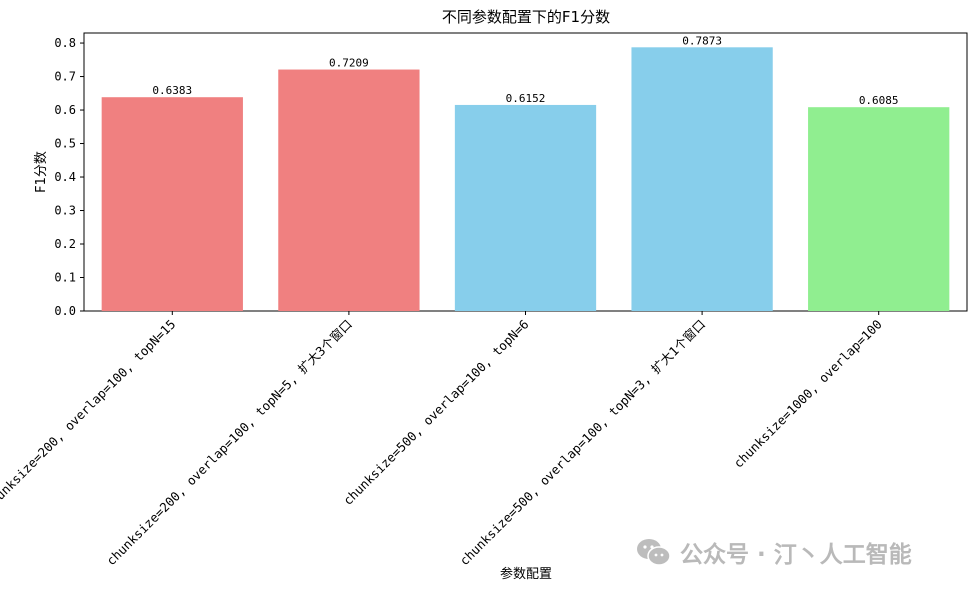 This screenshot has height=590, width=976. Describe the element at coordinates (436, 413) in the screenshot. I see `x-tick-label: chunksize=500, overlap=100, topN=6` at that location.